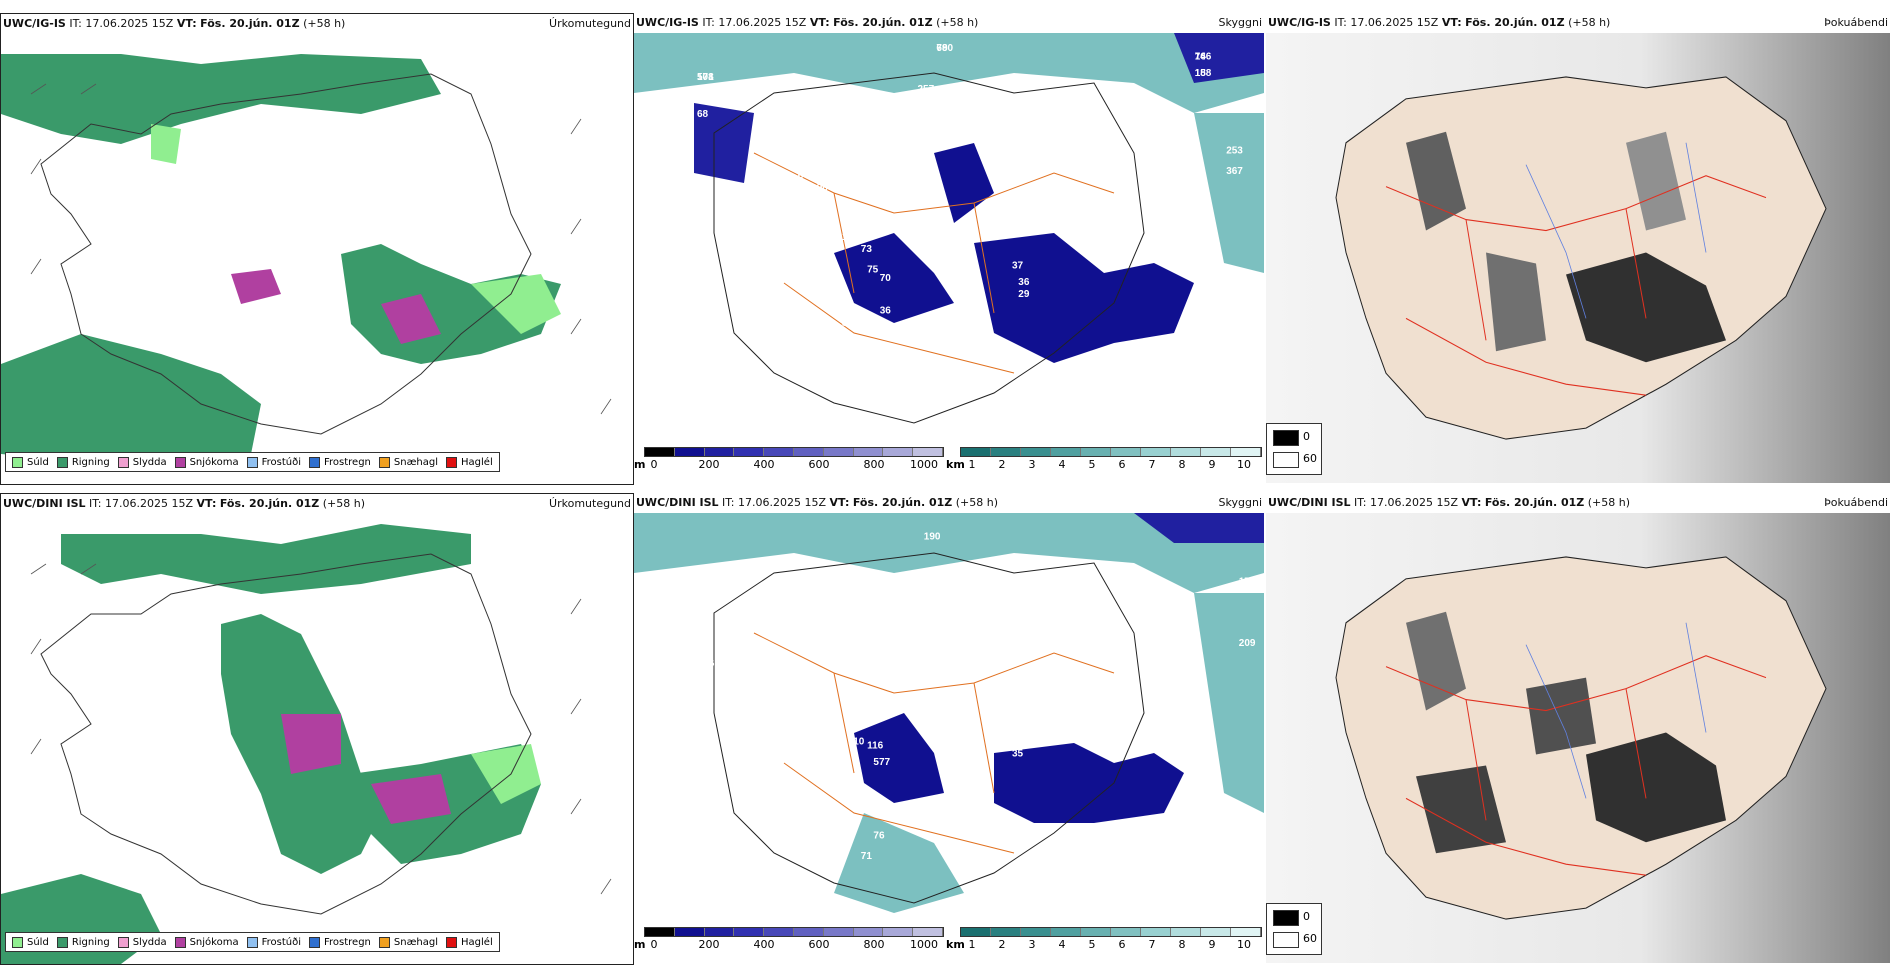 The image size is (1900, 965). What do you see at coordinates (1032, 944) in the screenshot?
I see `tick-label: 3` at bounding box center [1032, 944].